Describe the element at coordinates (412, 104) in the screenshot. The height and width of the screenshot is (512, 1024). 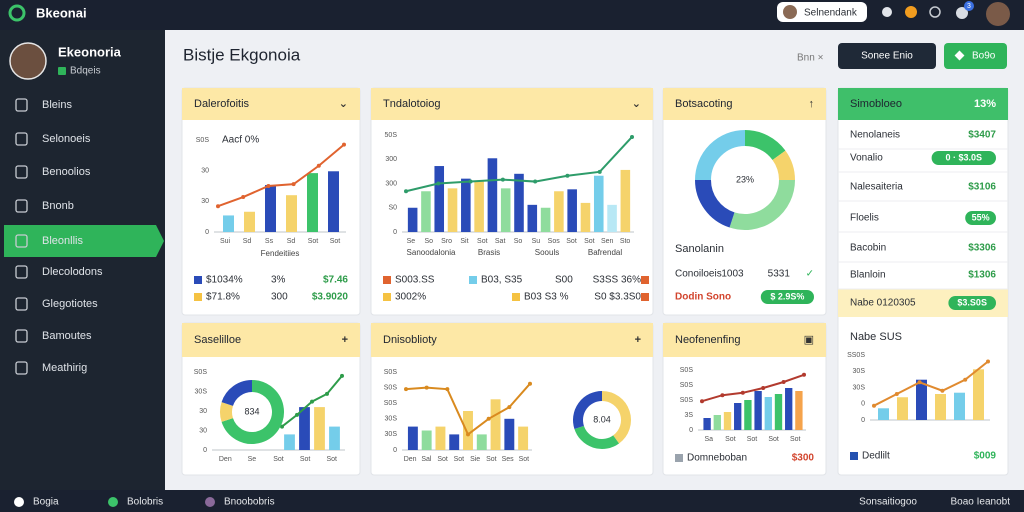
I see `card-title: Tndalotoiog` at that location.